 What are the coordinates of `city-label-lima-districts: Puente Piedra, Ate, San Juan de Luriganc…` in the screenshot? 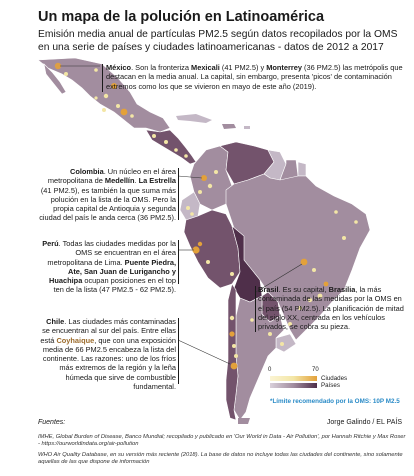 It's located at (112, 271).